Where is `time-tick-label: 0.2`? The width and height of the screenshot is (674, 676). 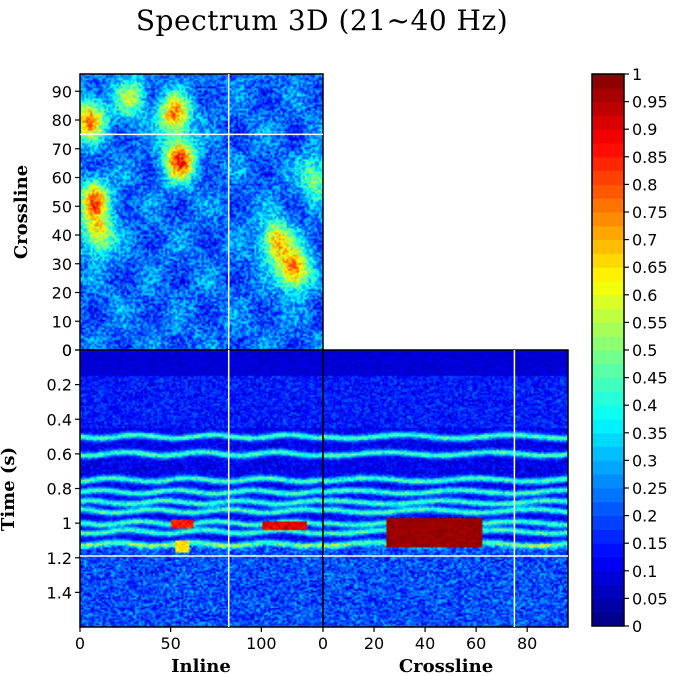 time-tick-label: 0.2 is located at coordinates (59, 385).